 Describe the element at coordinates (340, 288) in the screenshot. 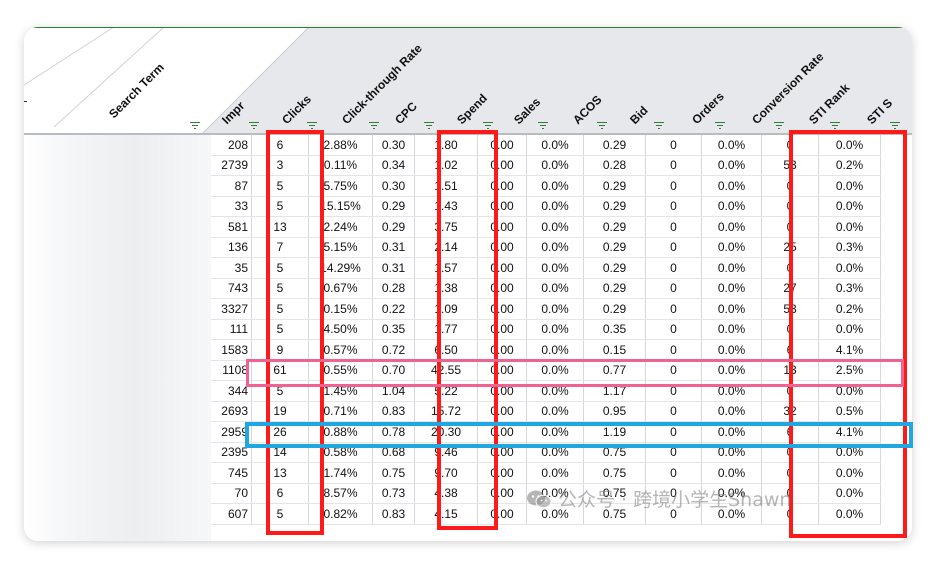

I see `table-cell: 0.67%` at that location.